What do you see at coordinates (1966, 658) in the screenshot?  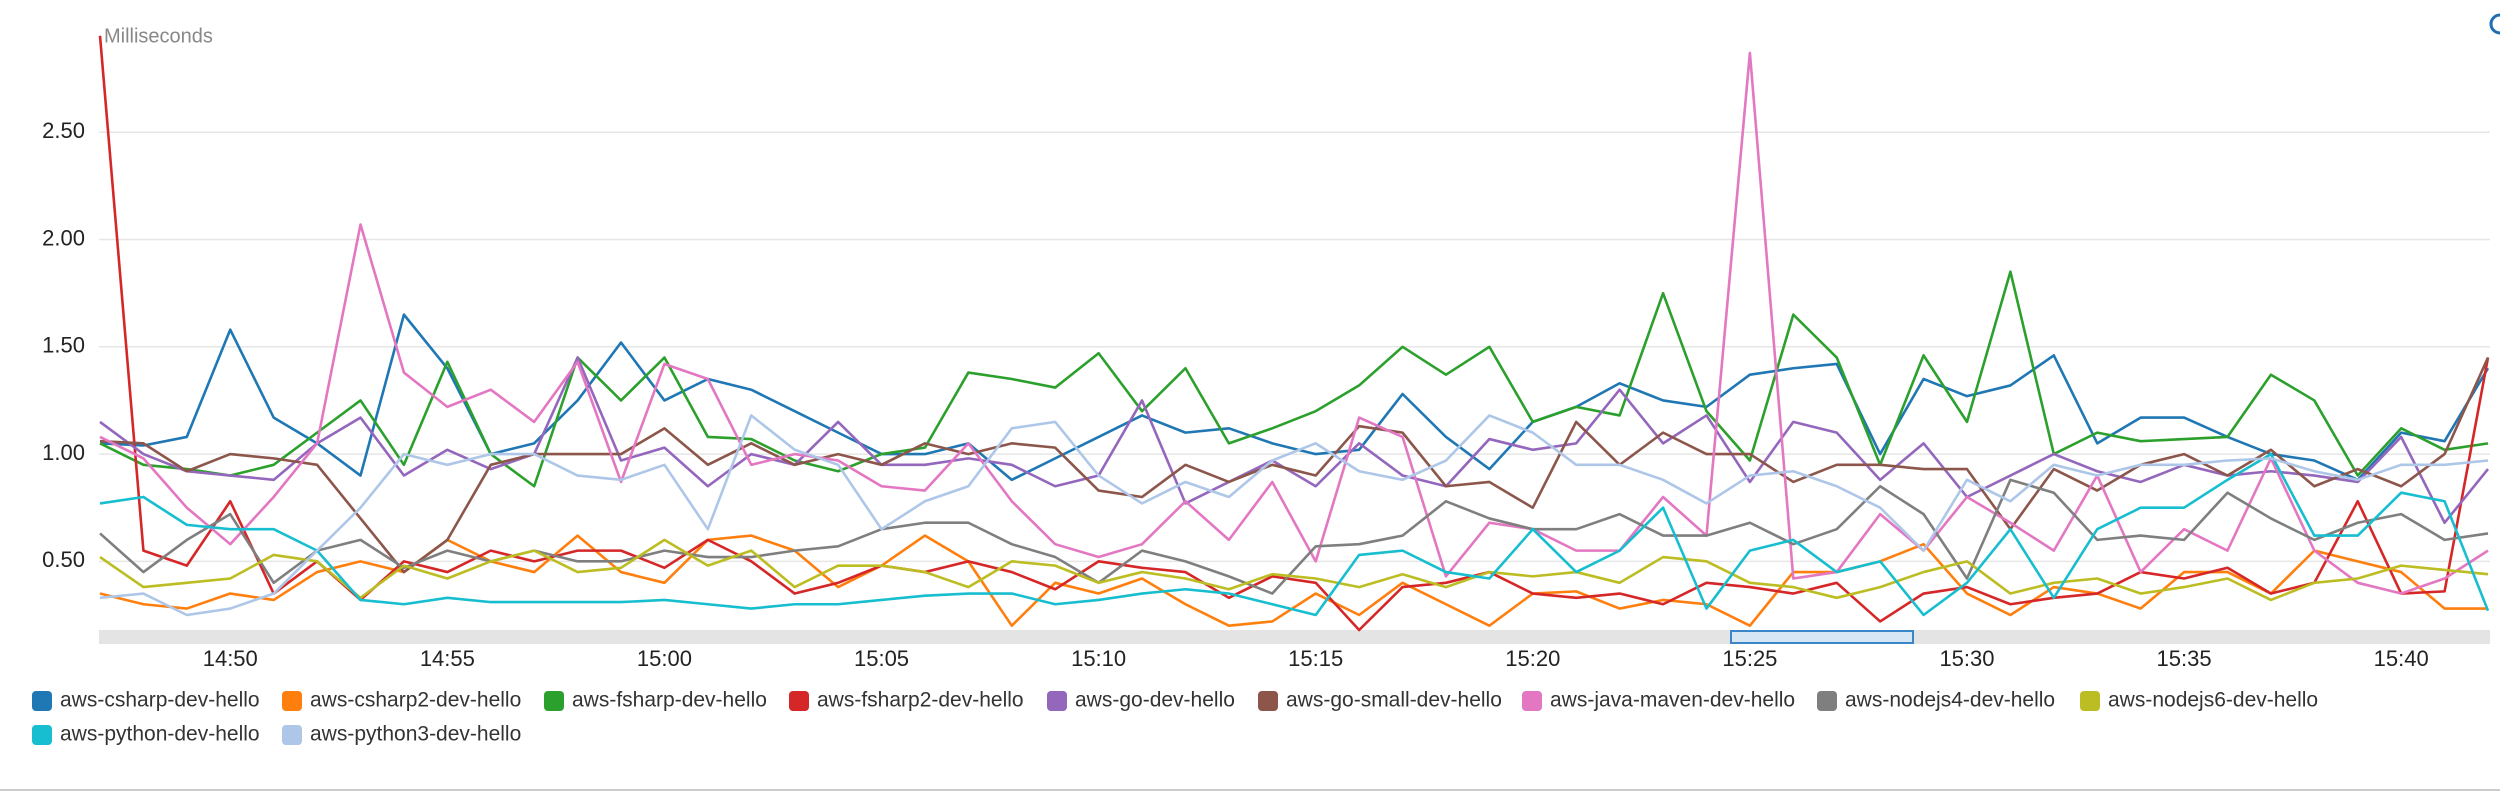 I see `x-tick-label: 15:30` at bounding box center [1966, 658].